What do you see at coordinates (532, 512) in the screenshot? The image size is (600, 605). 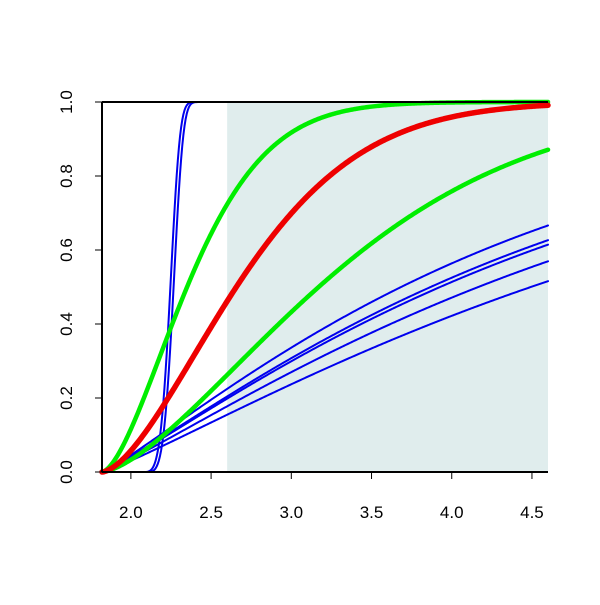 I see `x-tick-label-5: 4.5` at bounding box center [532, 512].